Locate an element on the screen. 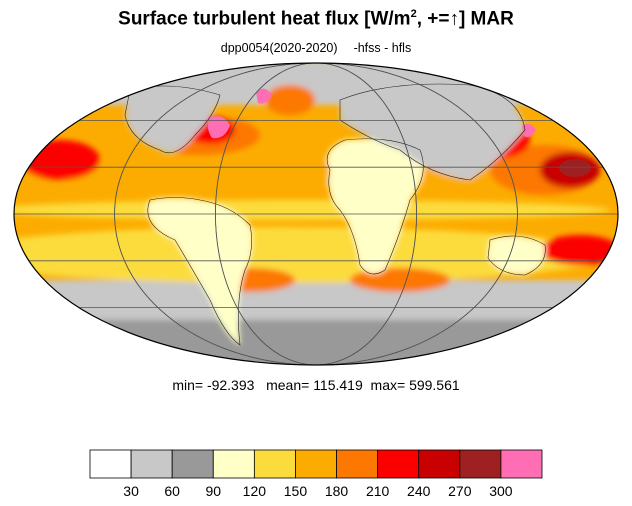 This screenshot has height=506, width=632. colorbar-tick-label: 240 is located at coordinates (419, 491).